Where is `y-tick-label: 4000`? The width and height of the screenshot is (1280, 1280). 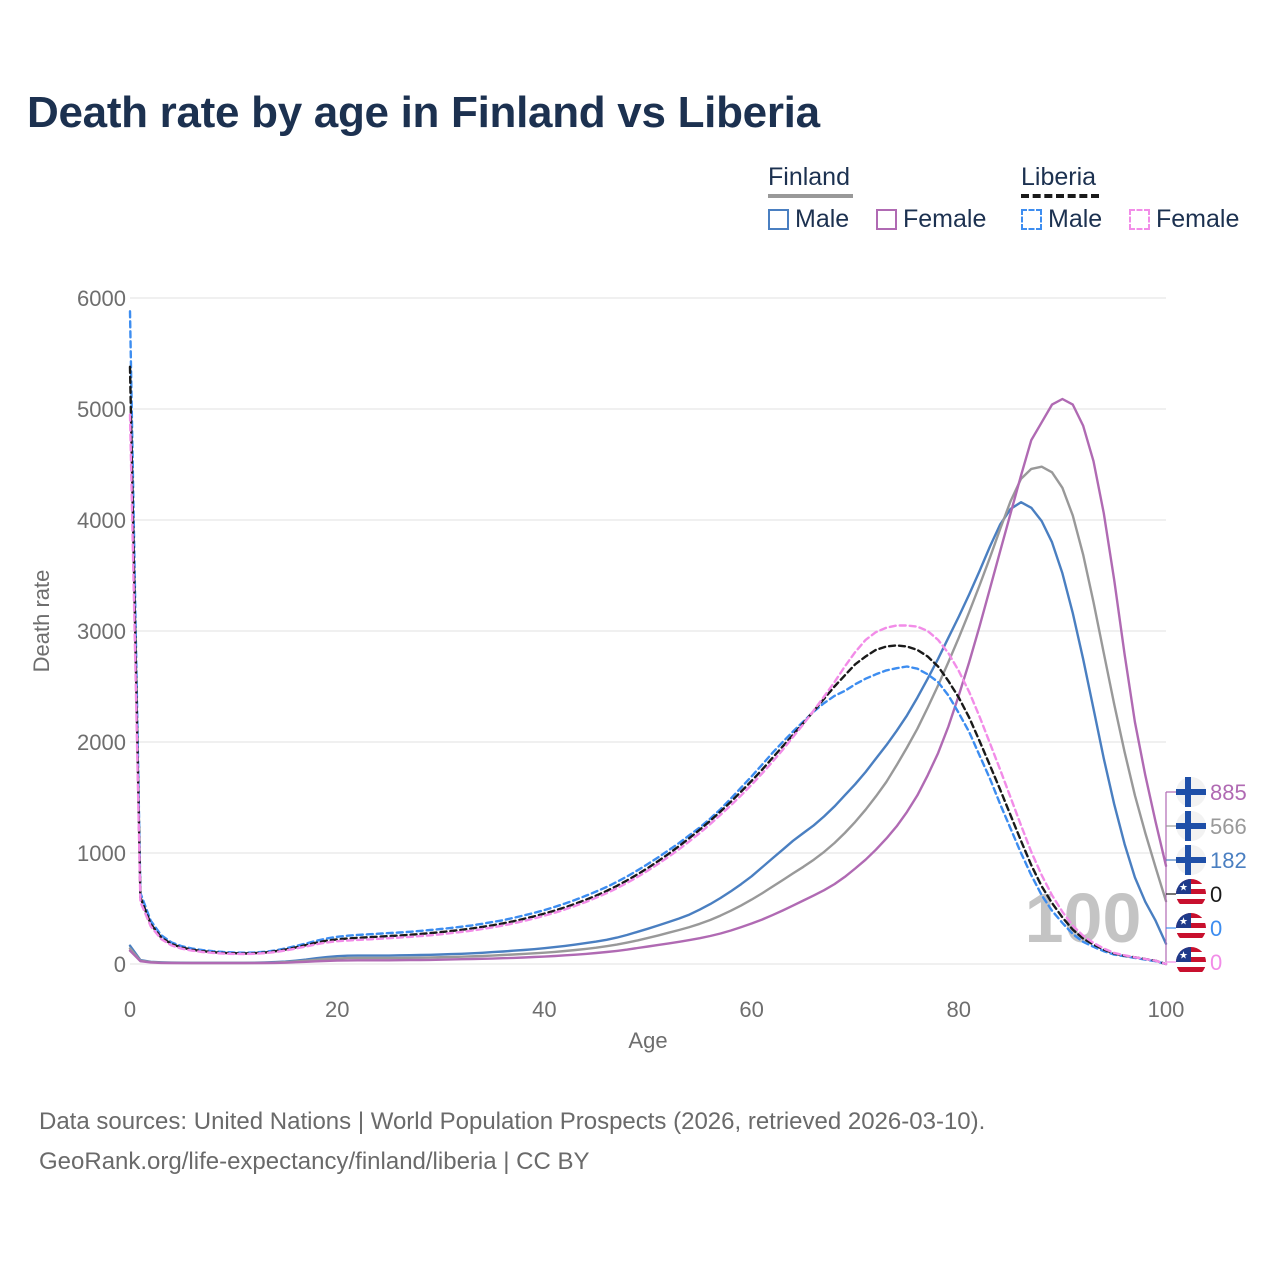
y-tick-label: 4000 is located at coordinates (101, 520).